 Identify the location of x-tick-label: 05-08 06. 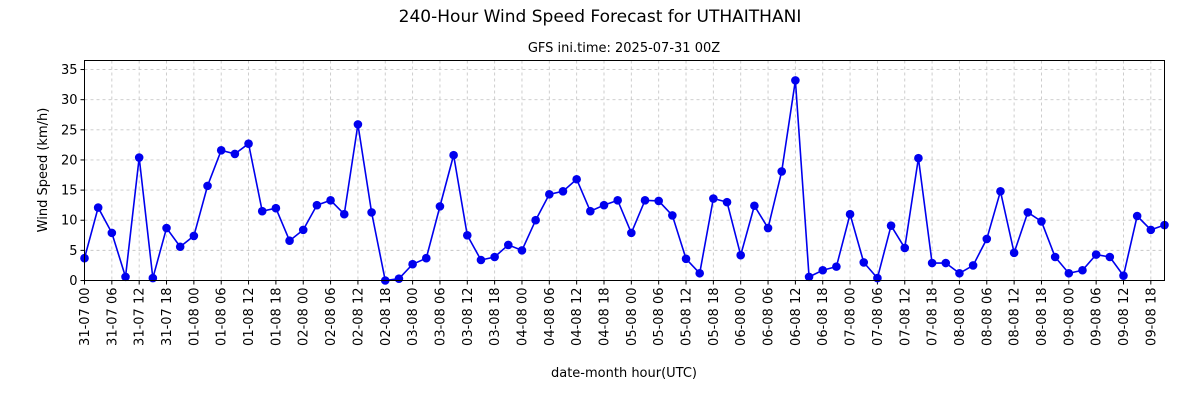
(659, 317).